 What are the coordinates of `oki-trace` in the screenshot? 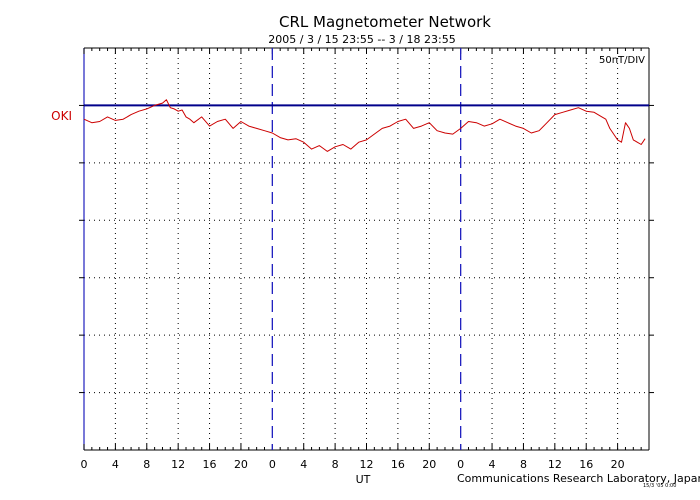 It's located at (364, 125).